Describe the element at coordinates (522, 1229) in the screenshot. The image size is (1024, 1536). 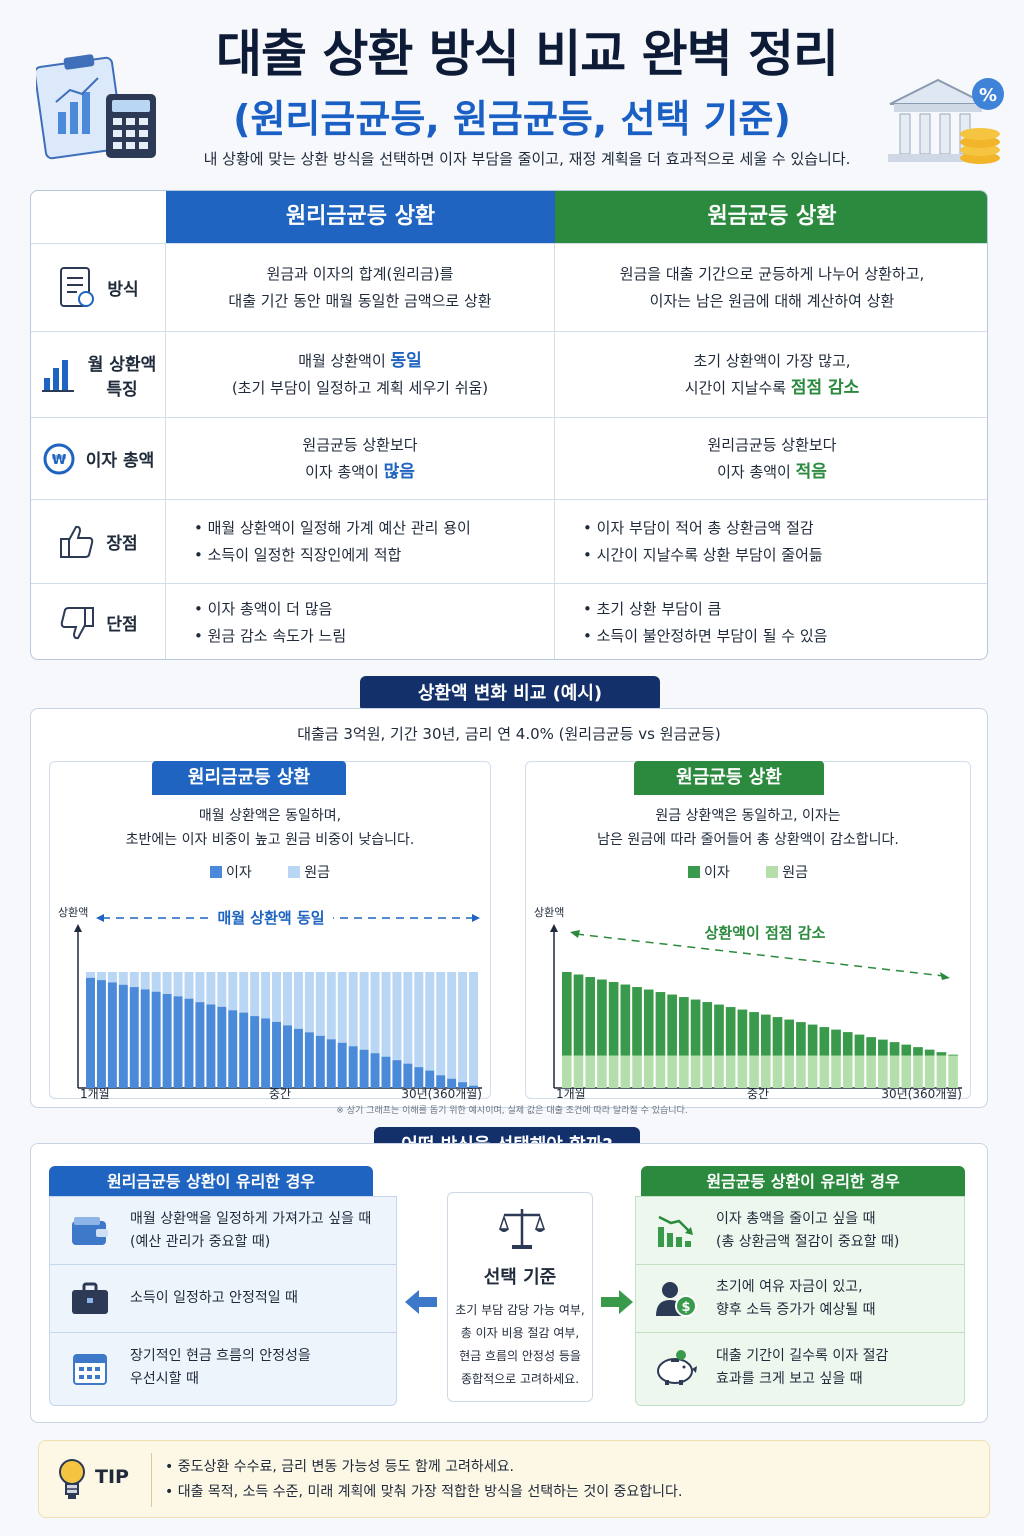
I see `scale-icon` at that location.